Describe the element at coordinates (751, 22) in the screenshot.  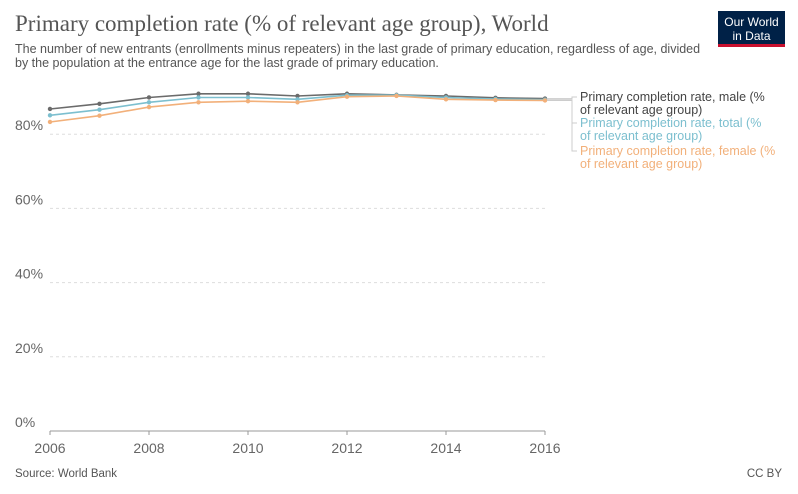
I see `logo-line-1: Our World` at that location.